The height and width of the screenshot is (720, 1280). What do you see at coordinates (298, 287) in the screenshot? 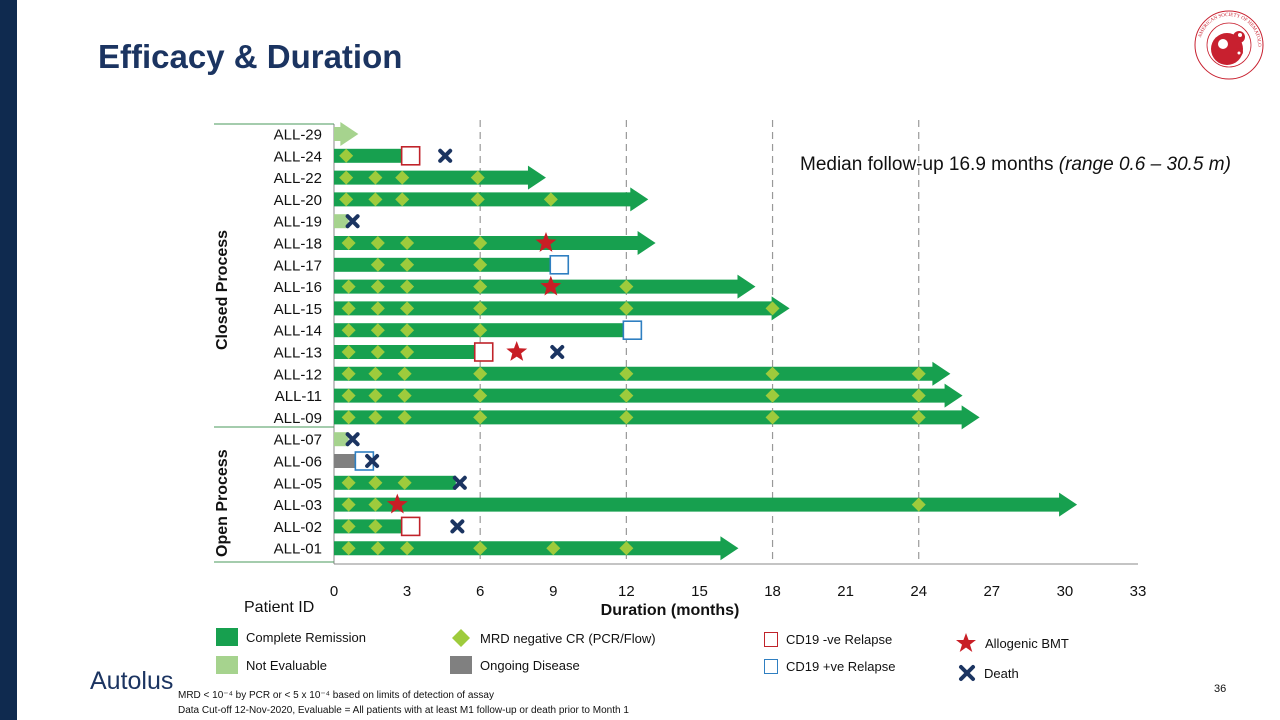
I see `patient-label: ALL-16` at bounding box center [298, 287].